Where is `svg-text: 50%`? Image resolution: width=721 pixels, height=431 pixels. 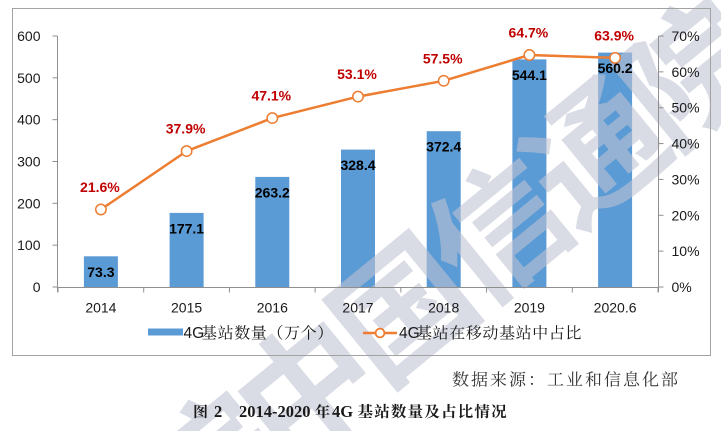
svg-text: 50% is located at coordinates (686, 108).